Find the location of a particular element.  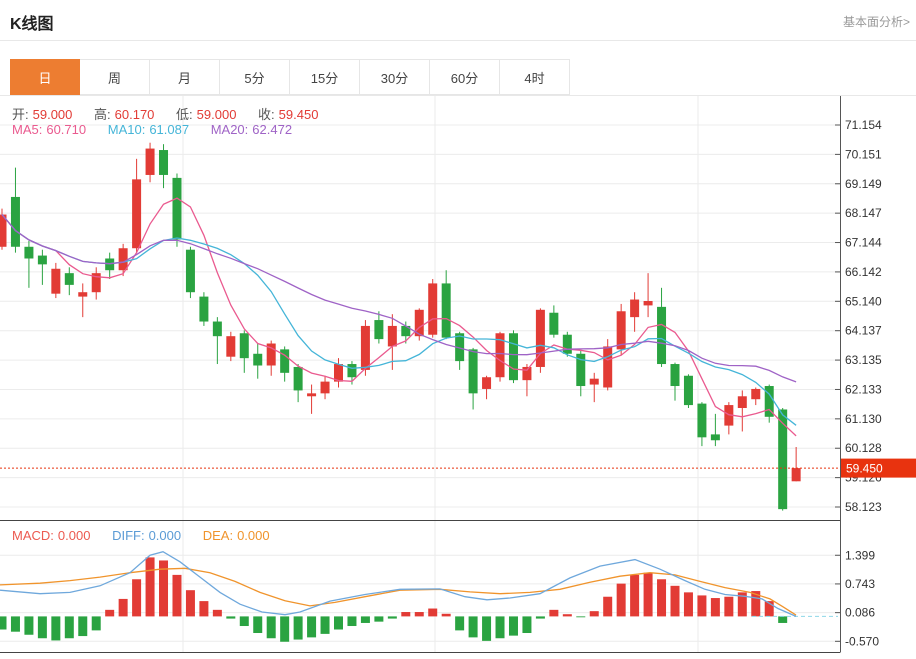

macd-axis-label: 0.743 is located at coordinates (860, 584).